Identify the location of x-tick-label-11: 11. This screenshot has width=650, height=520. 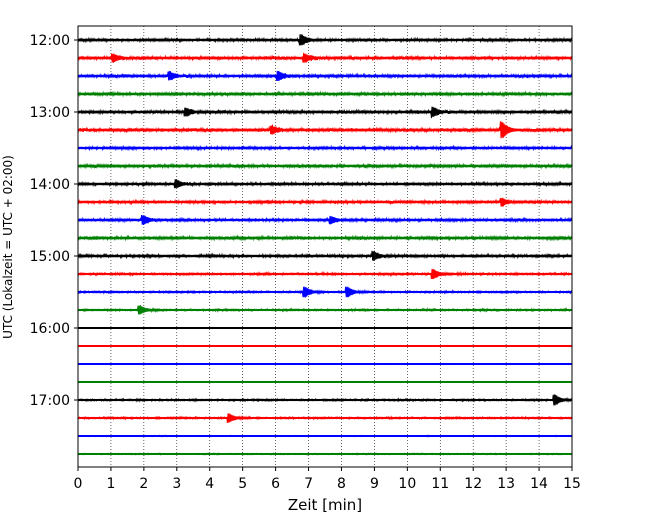
(440, 484).